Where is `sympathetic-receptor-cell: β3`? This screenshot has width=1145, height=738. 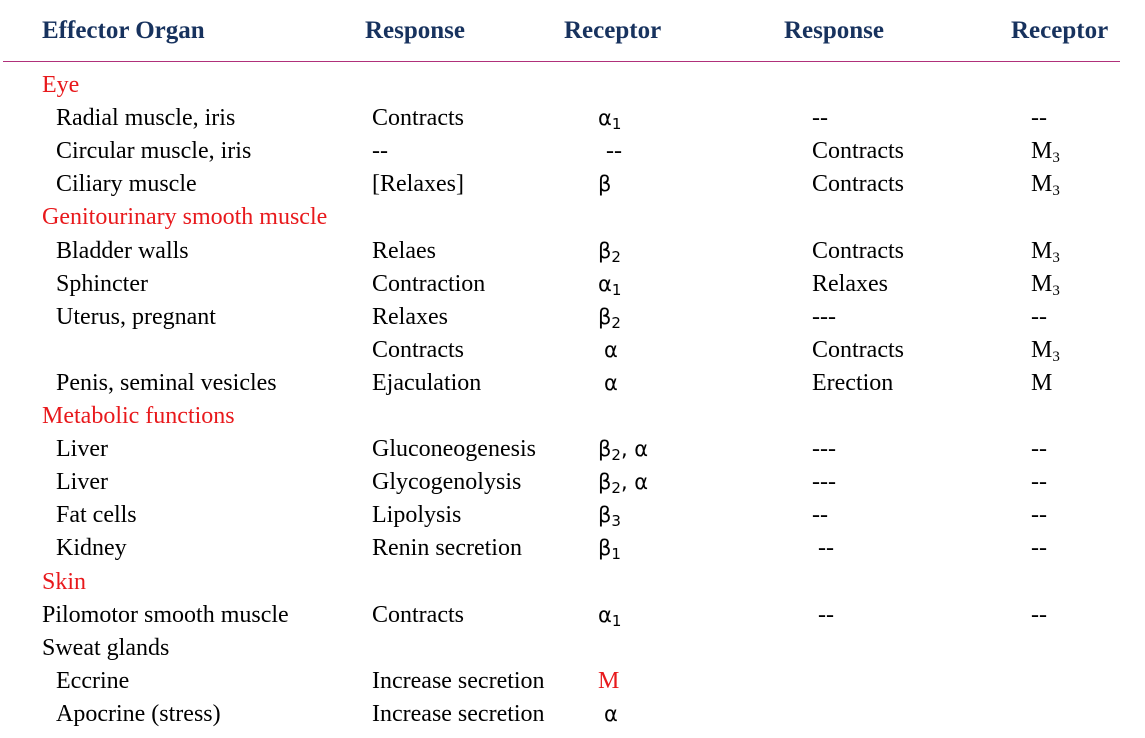 sympathetic-receptor-cell: β3 is located at coordinates (609, 515).